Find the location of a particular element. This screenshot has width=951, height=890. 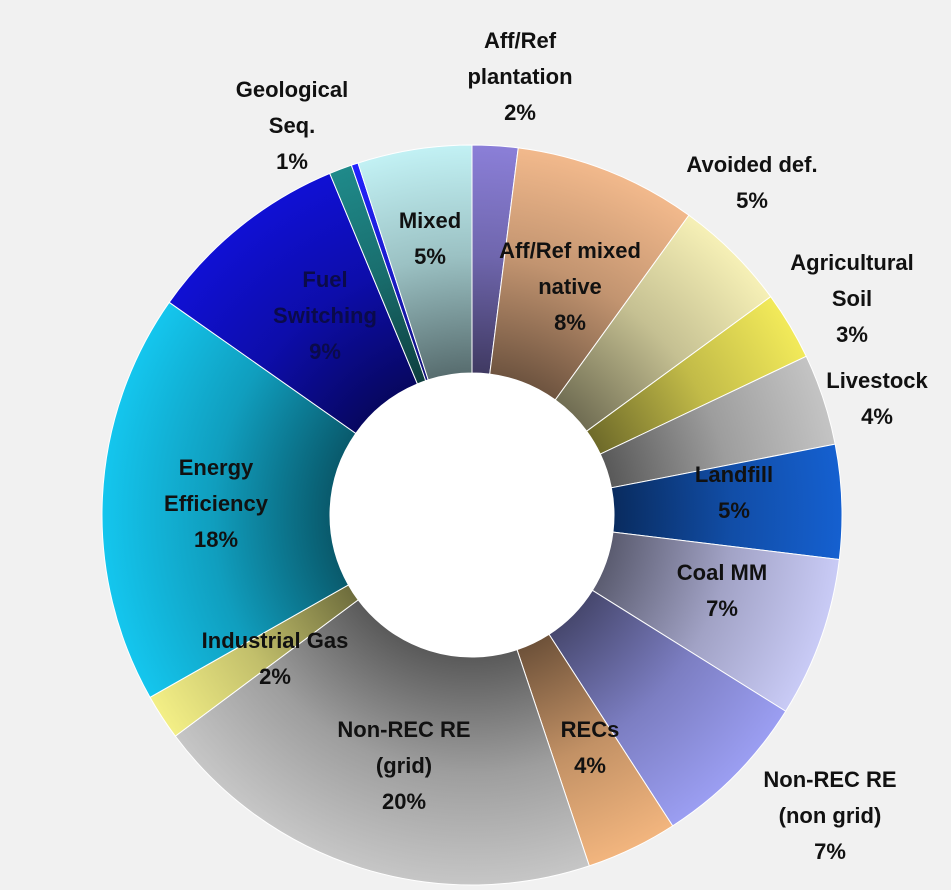

label-aff-ref-mixed-native: Aff/Ref mixed native 8% is located at coordinates (570, 286).